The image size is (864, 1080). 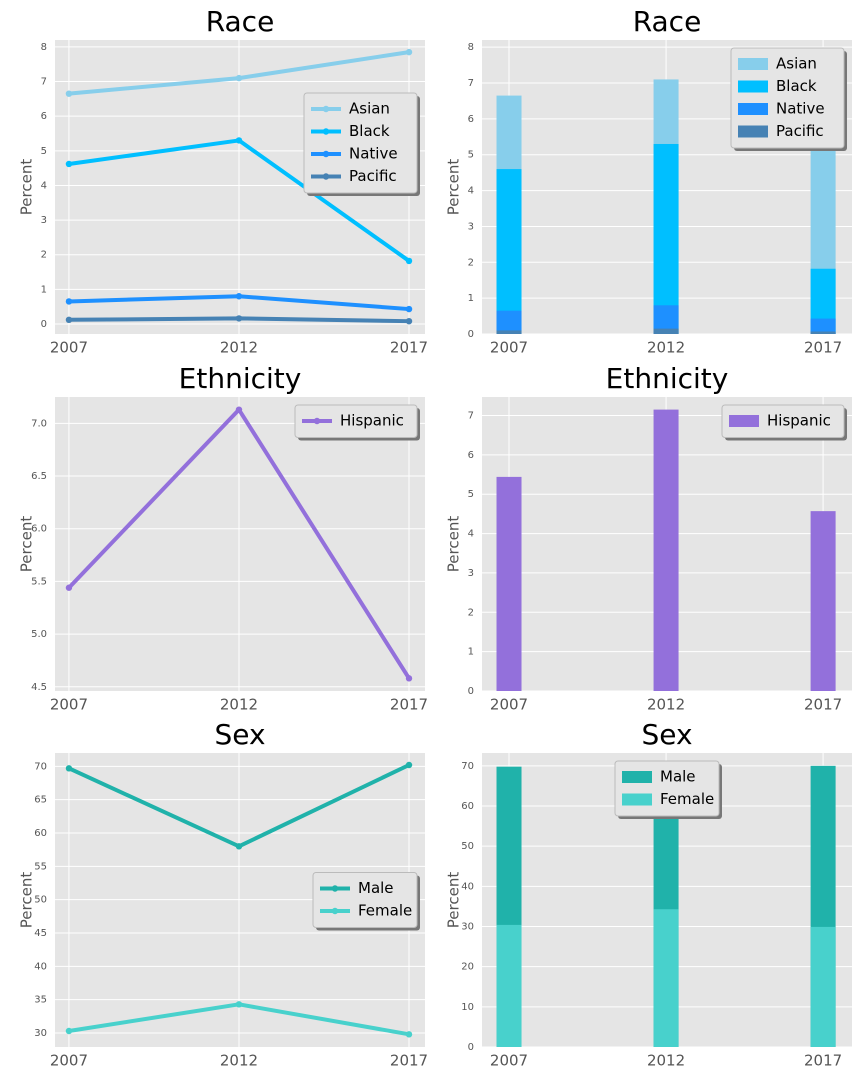 I want to click on y-tick-label: 6.0, so click(x=39, y=529).